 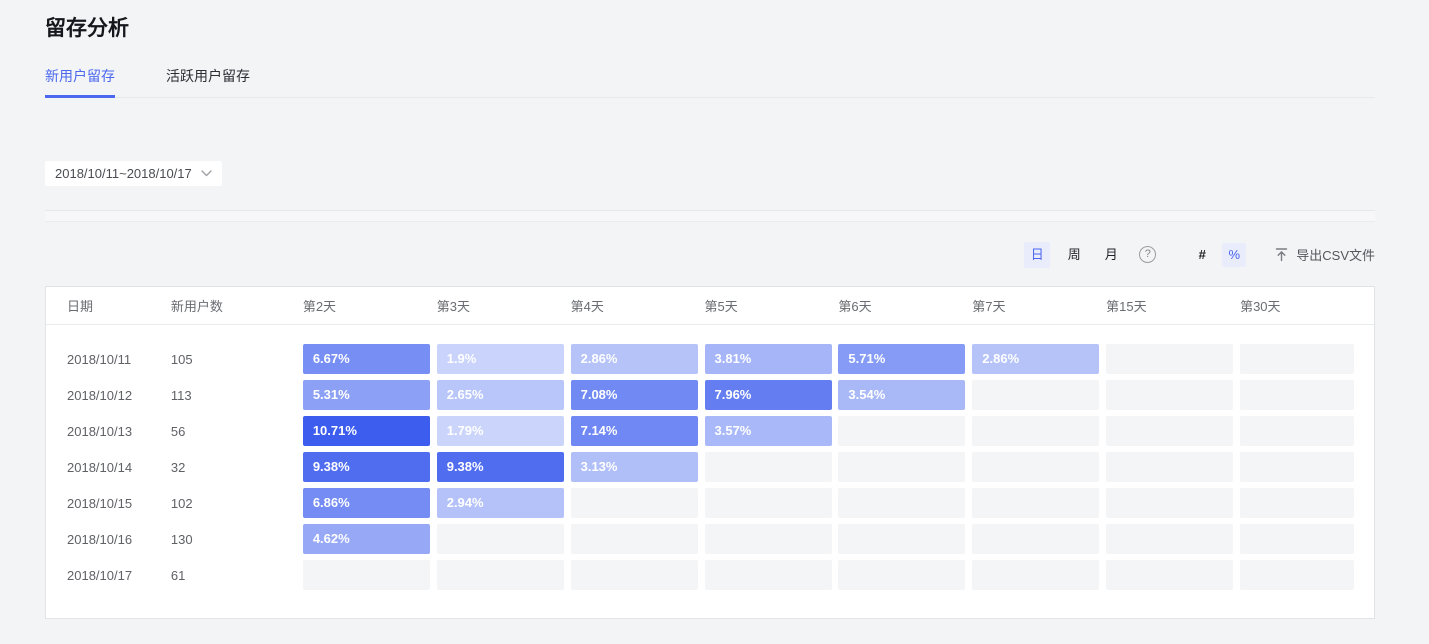 I want to click on granularity-toggle-group: 日周 月, so click(x=1074, y=254).